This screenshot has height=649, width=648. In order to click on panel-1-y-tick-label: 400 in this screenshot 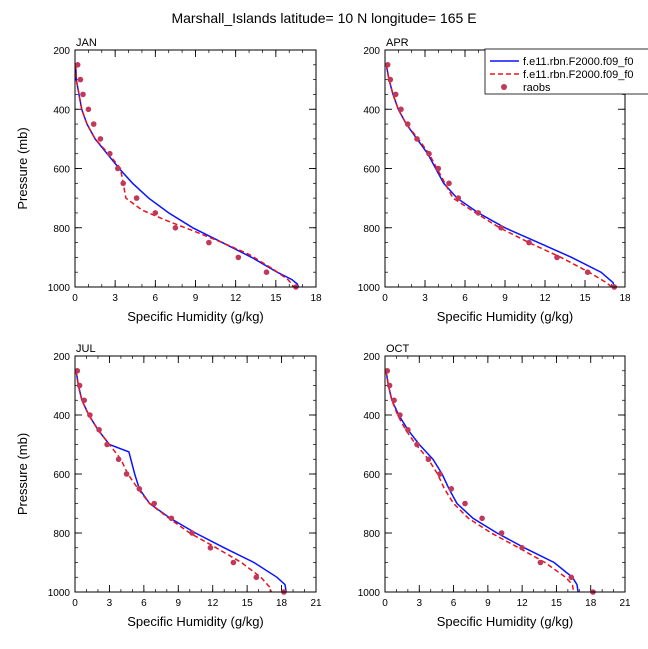, I will do `click(371, 110)`.